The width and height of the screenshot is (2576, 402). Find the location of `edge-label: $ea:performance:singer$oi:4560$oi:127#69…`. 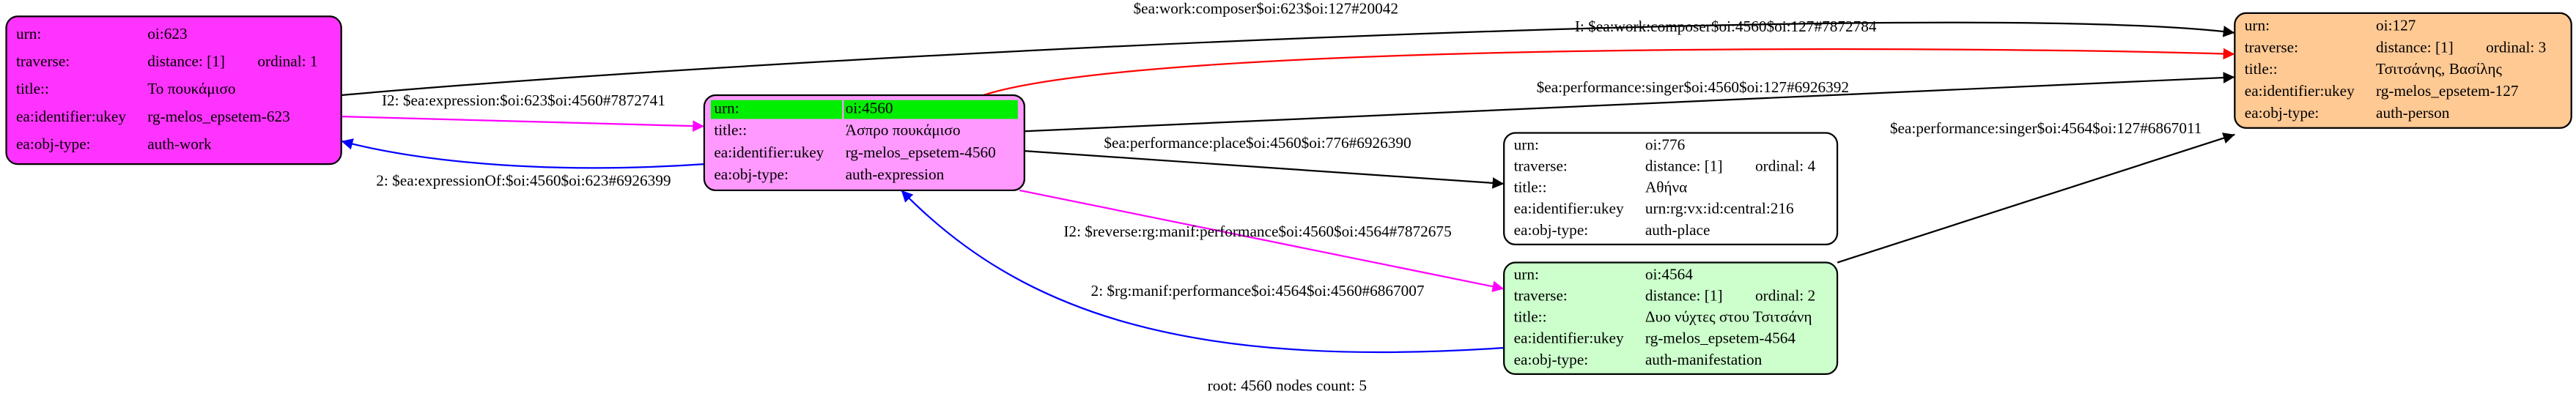

edge-label: $ea:performance:singer$oi:4560$oi:127#69… is located at coordinates (1693, 87).